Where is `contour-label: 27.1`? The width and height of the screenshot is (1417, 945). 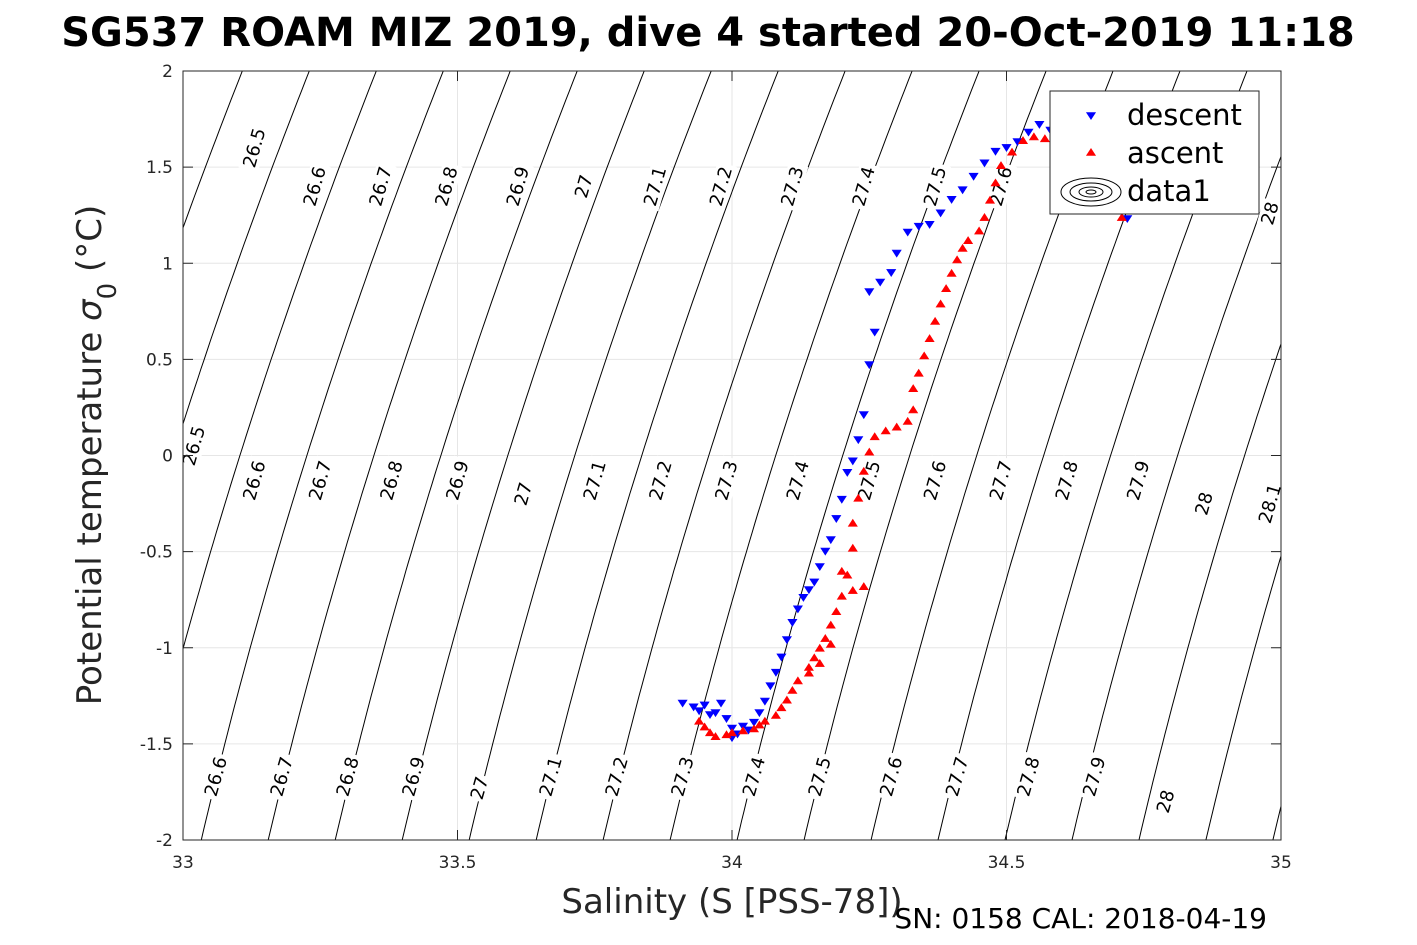
contour-label: 27.1 is located at coordinates (550, 776).